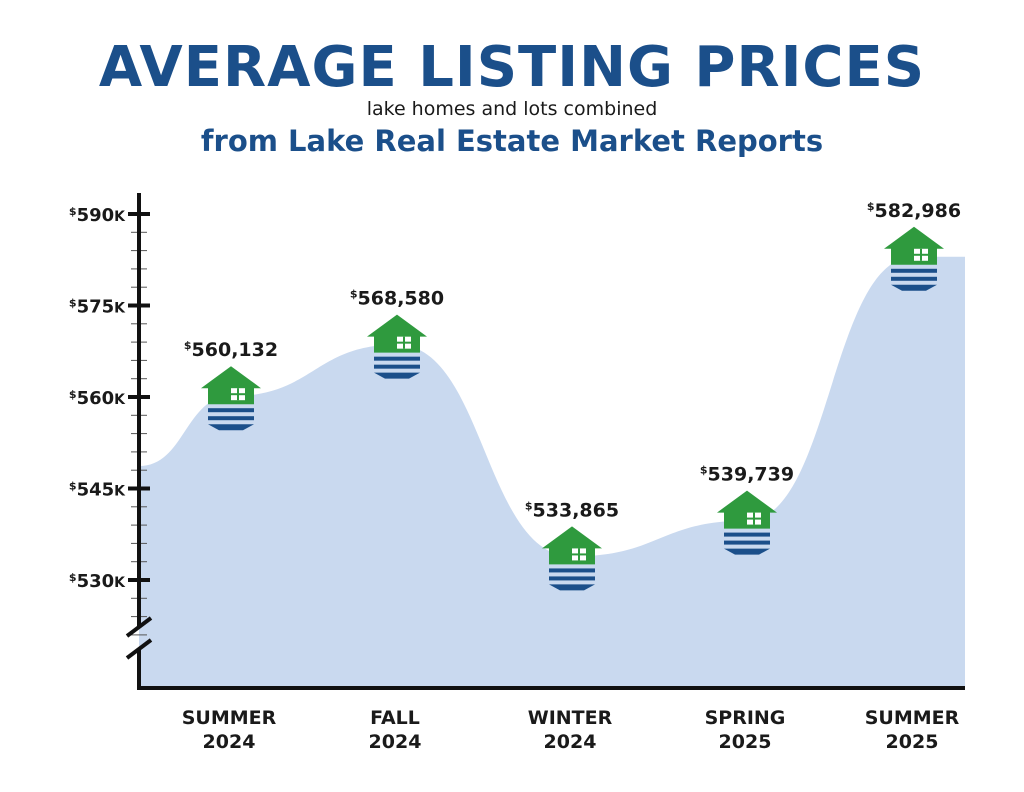 The width and height of the screenshot is (1024, 792). What do you see at coordinates (229, 730) in the screenshot?
I see `x-tick-label: SUMMER 2024` at bounding box center [229, 730].